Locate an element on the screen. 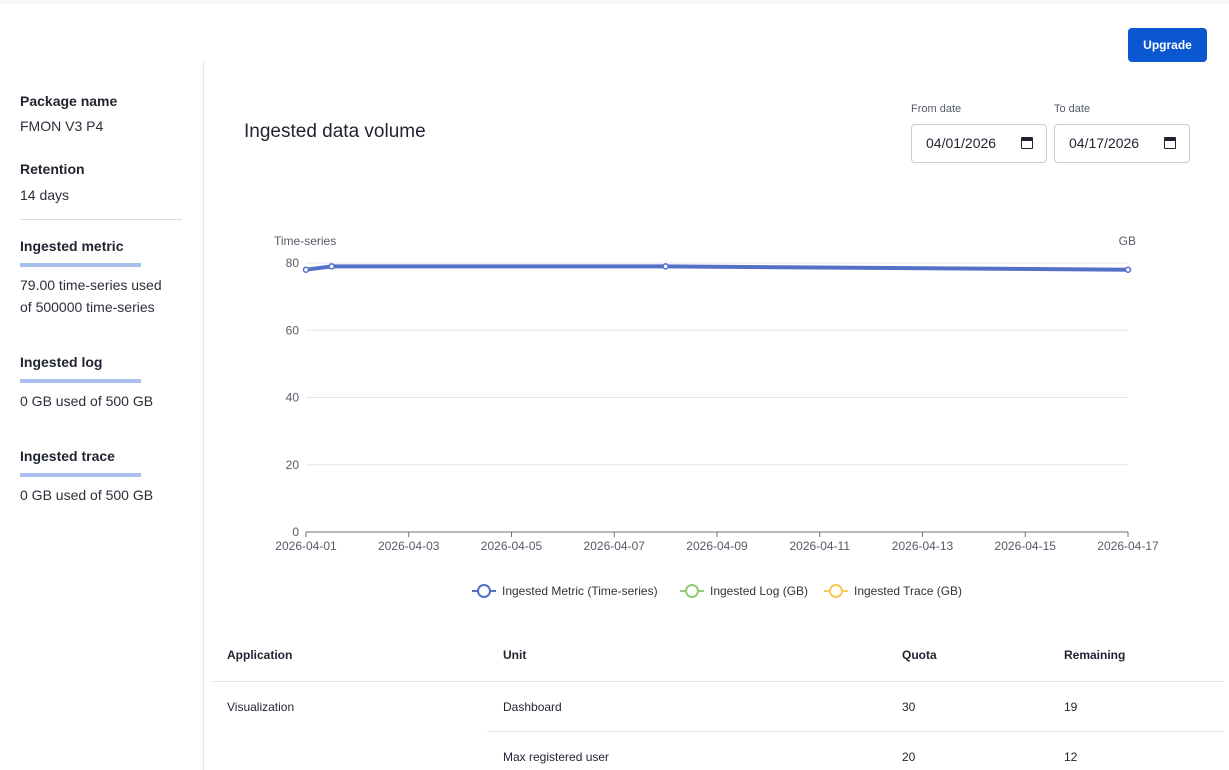 The height and width of the screenshot is (770, 1229). y-axis-label-right: GB is located at coordinates (1127, 241).